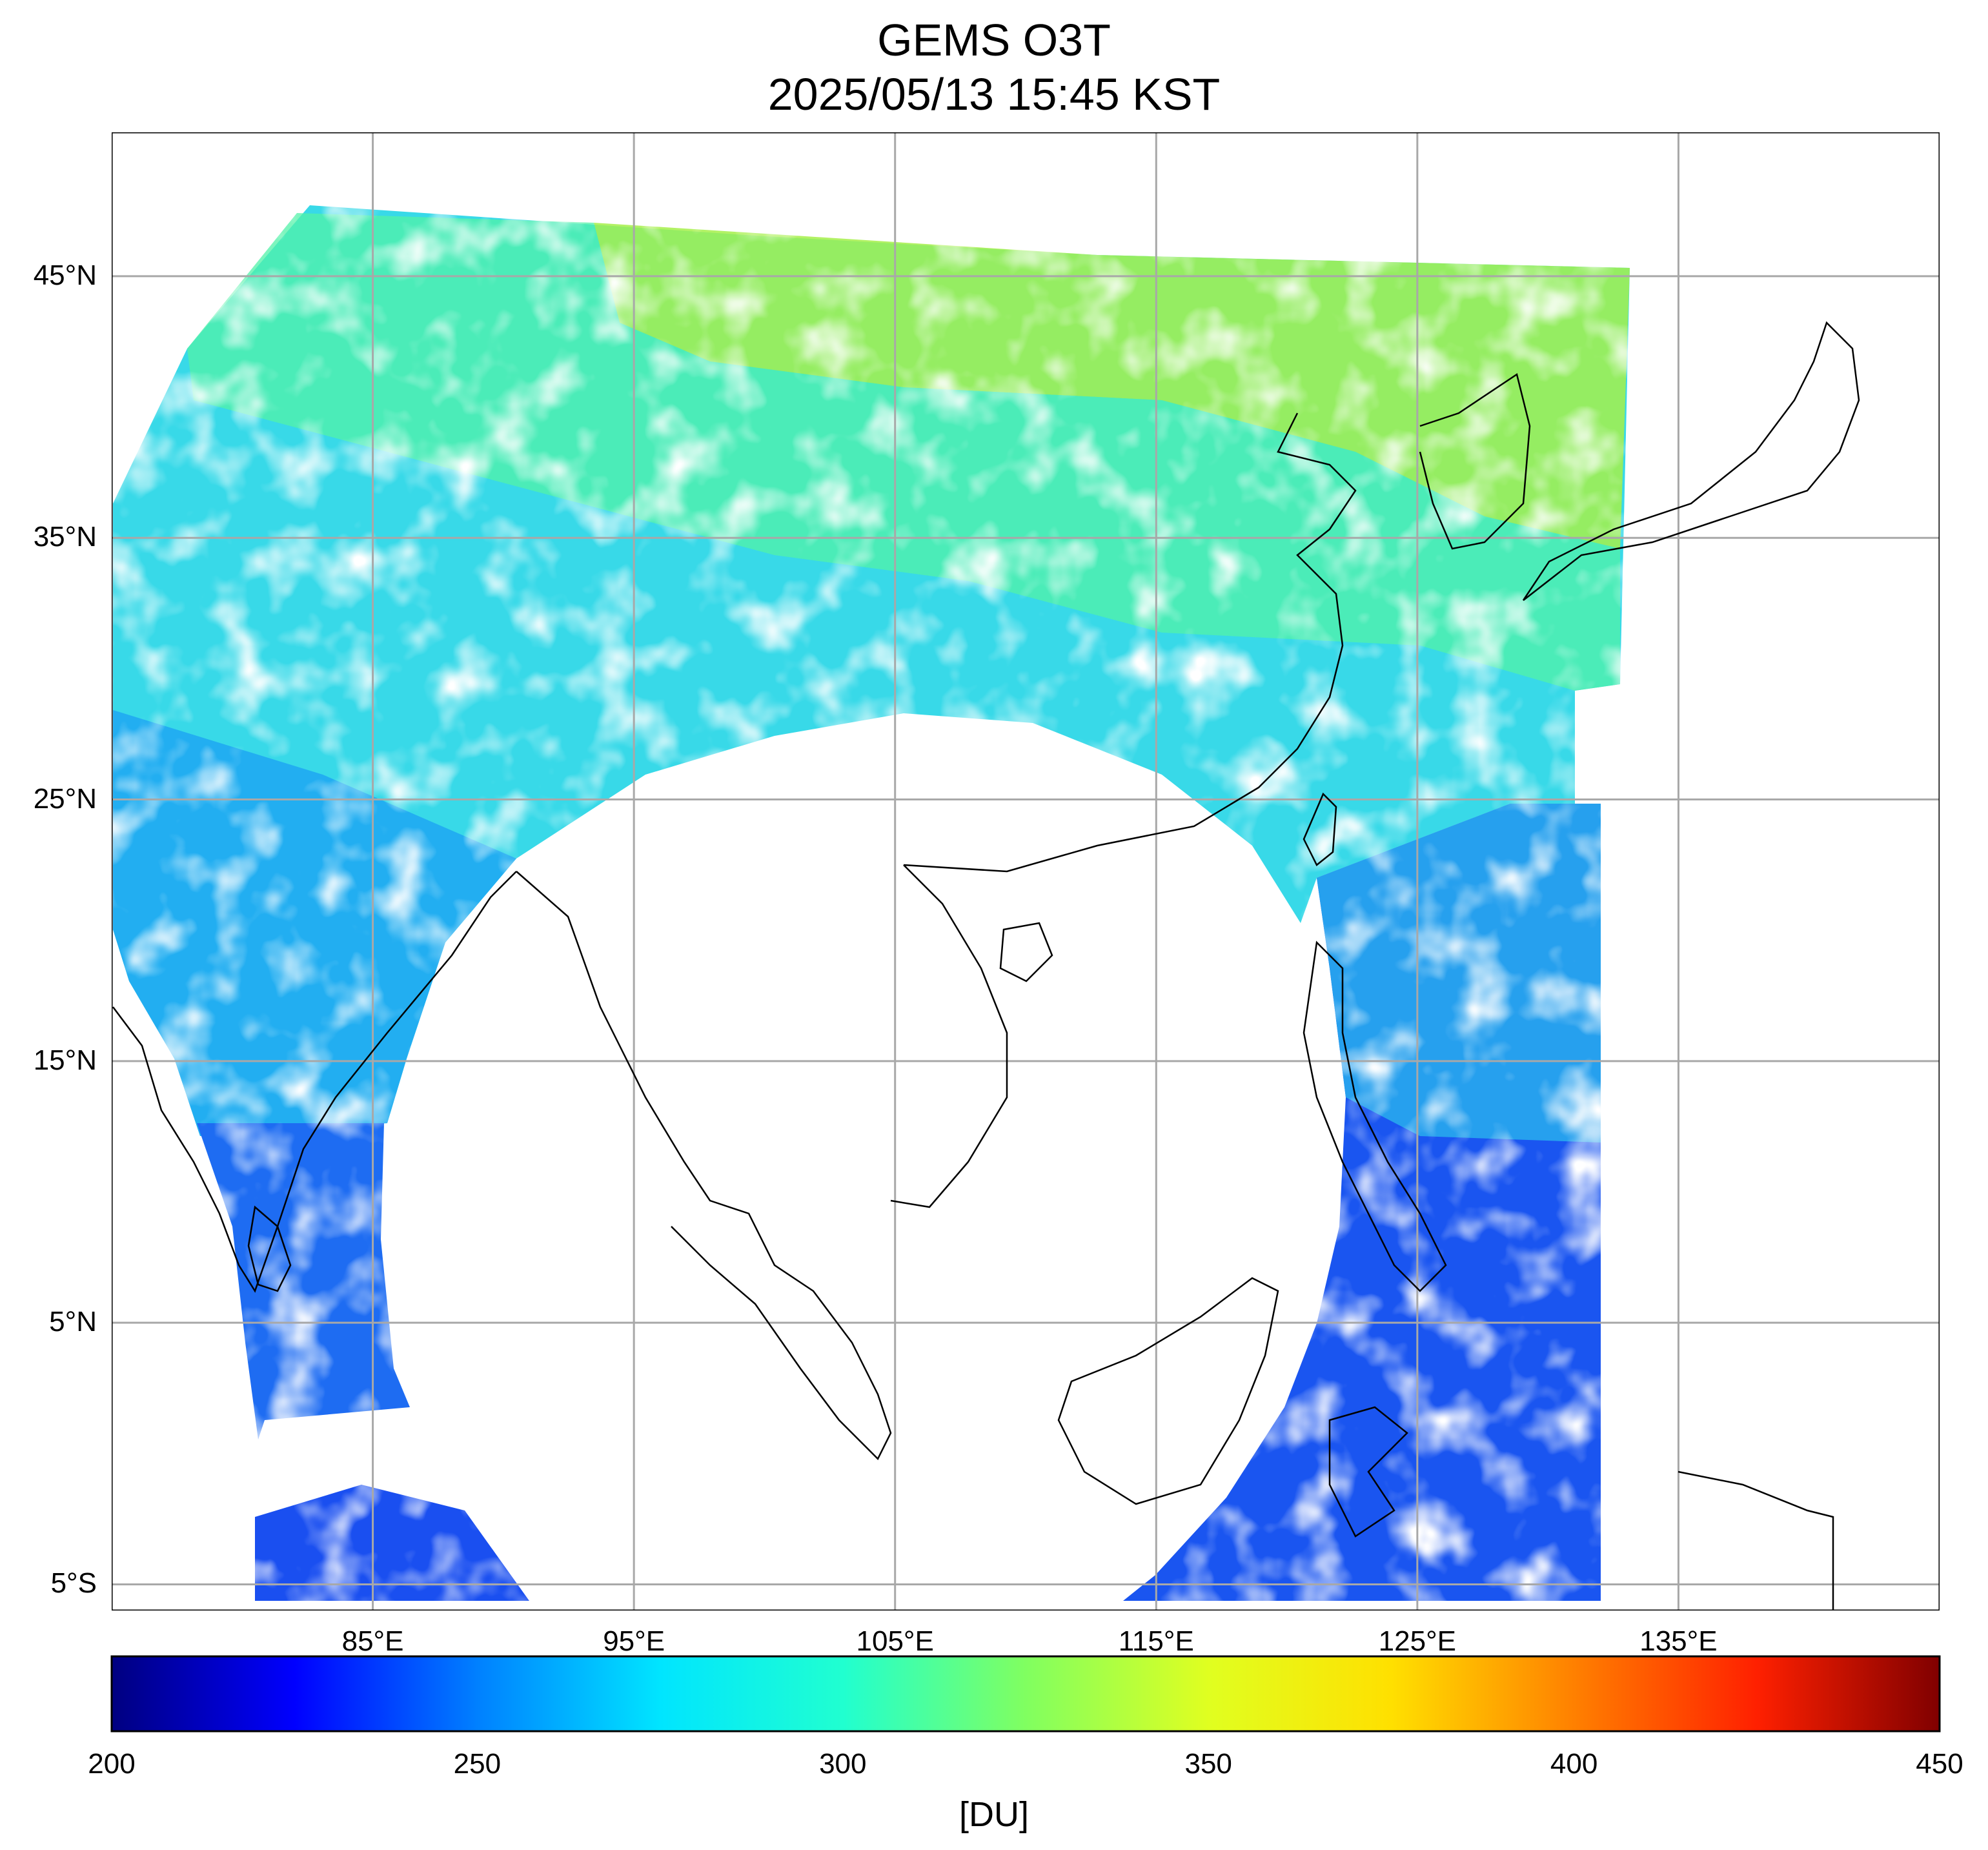  Describe the element at coordinates (994, 40) in the screenshot. I see `map-title-line1: GEMS O3T` at that location.